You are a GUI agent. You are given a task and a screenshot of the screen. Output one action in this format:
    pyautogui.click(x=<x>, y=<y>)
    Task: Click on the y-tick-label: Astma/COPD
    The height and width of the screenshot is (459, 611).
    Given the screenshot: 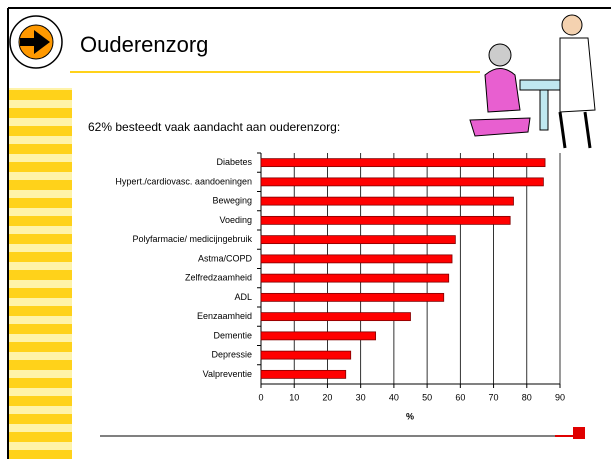 What is the action you would take?
    pyautogui.click(x=225, y=258)
    